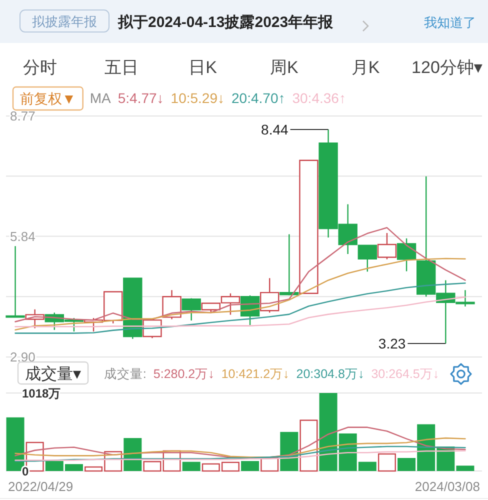 This screenshot has height=500, width=488. Describe the element at coordinates (41, 486) in the screenshot. I see `text: 2022/04/29` at that location.